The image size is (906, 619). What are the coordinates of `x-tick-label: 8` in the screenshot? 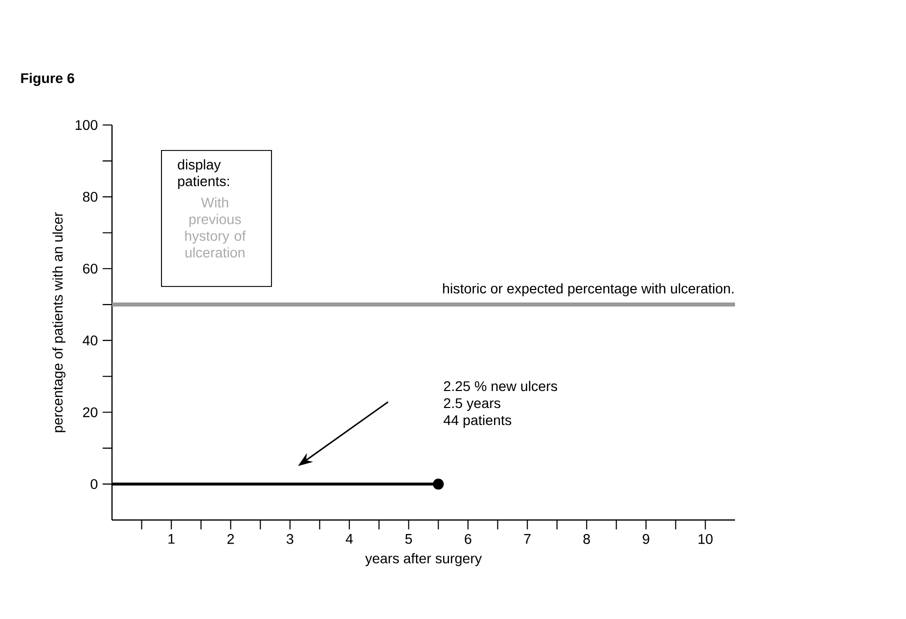 It's located at (586, 539).